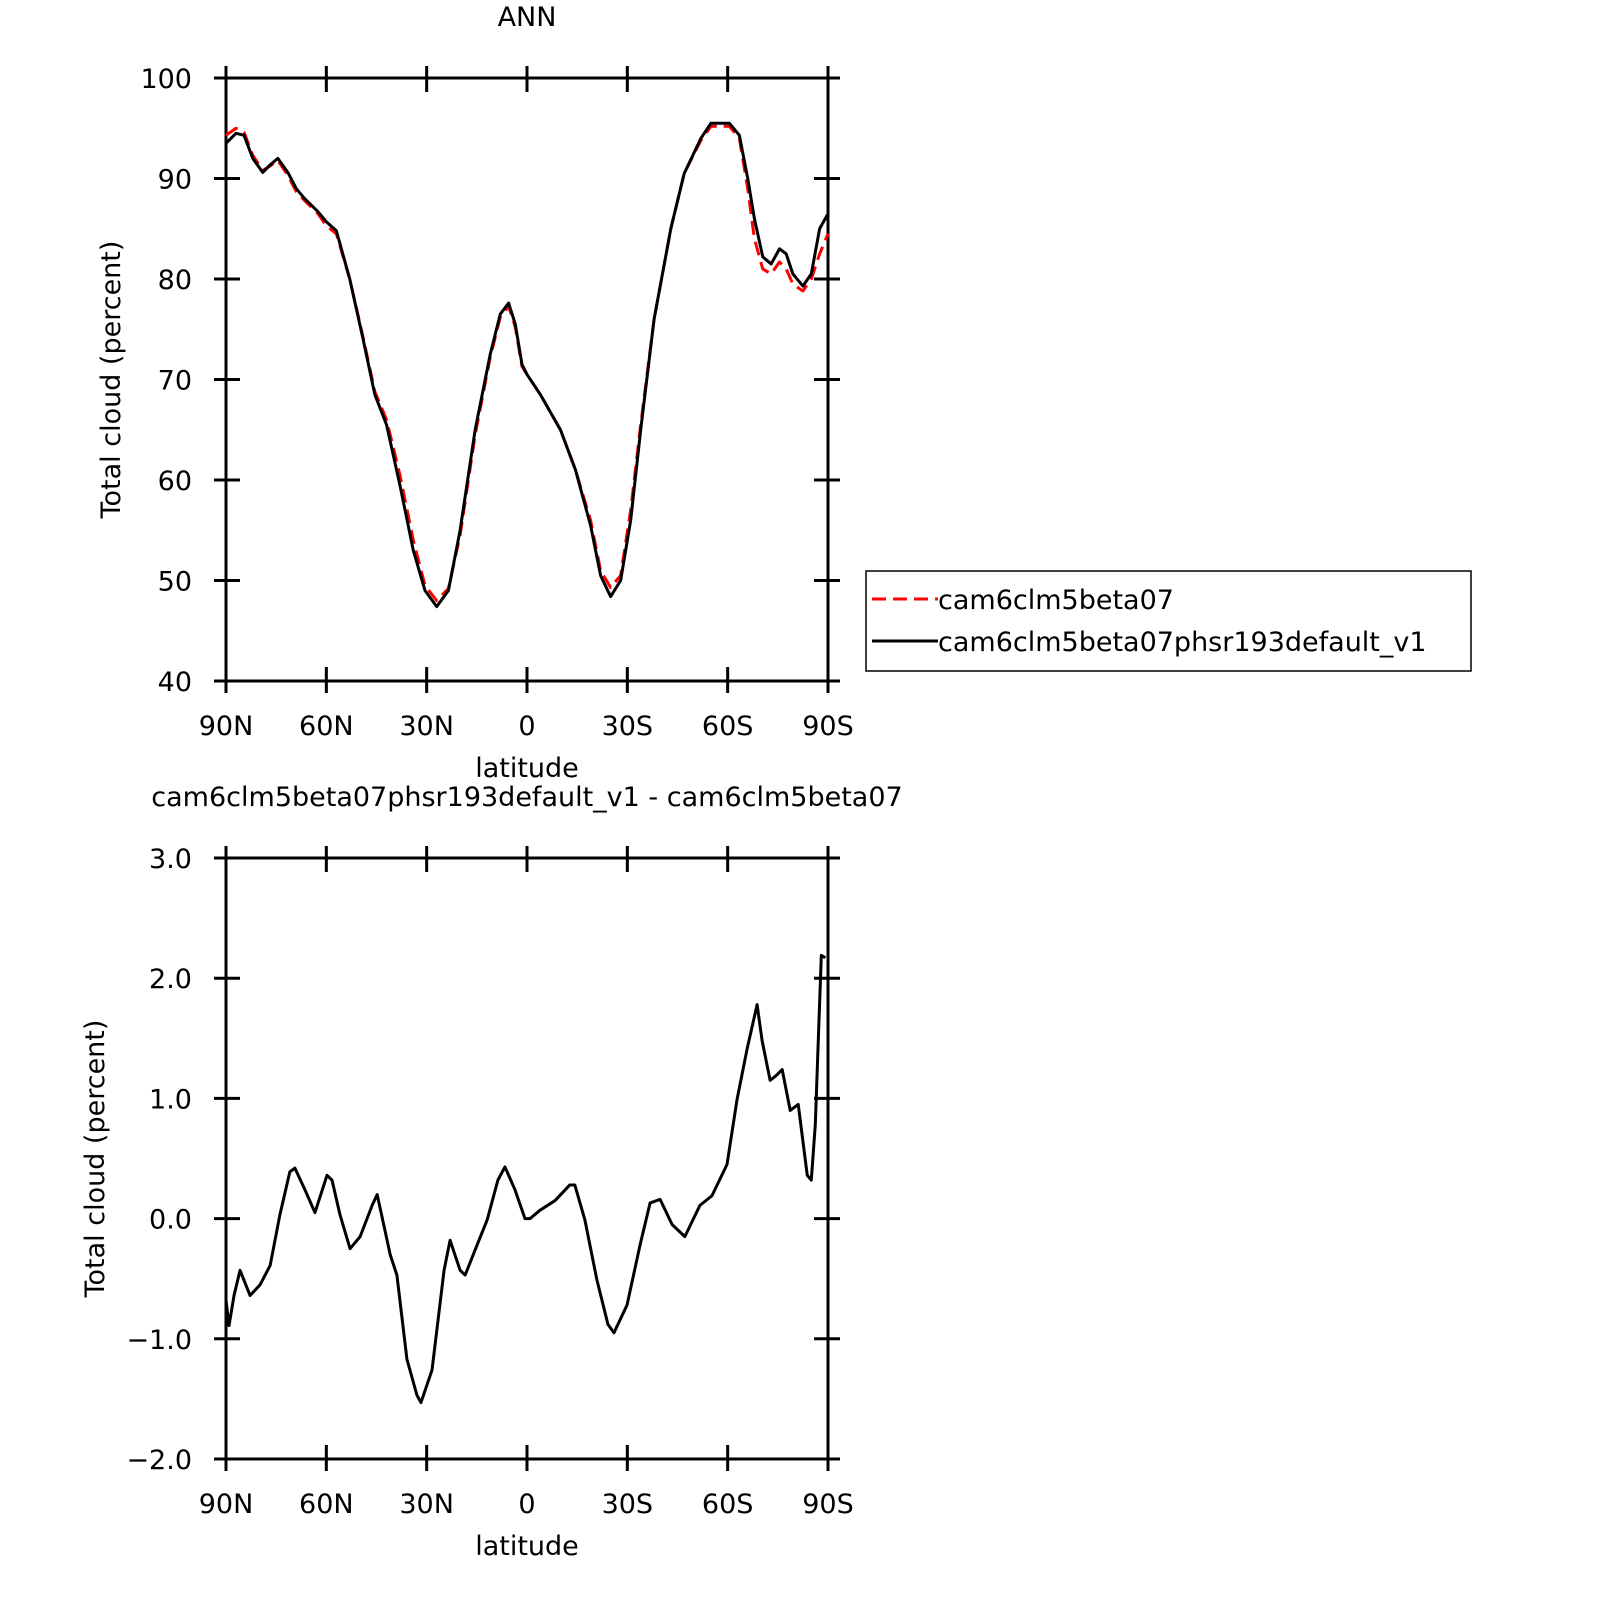 The width and height of the screenshot is (1597, 1597). Describe the element at coordinates (159, 1460) in the screenshot. I see `y-tick-label: −2.0` at that location.